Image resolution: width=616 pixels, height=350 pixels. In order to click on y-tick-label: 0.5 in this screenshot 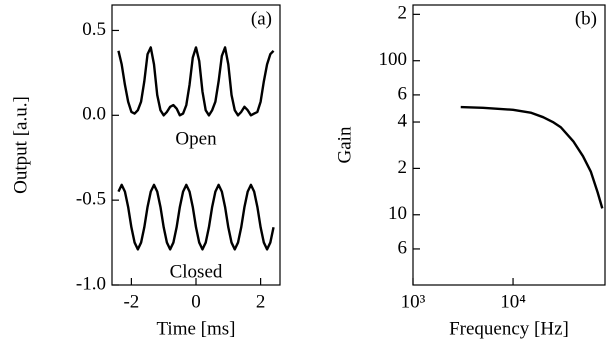, I will do `click(94, 29)`.